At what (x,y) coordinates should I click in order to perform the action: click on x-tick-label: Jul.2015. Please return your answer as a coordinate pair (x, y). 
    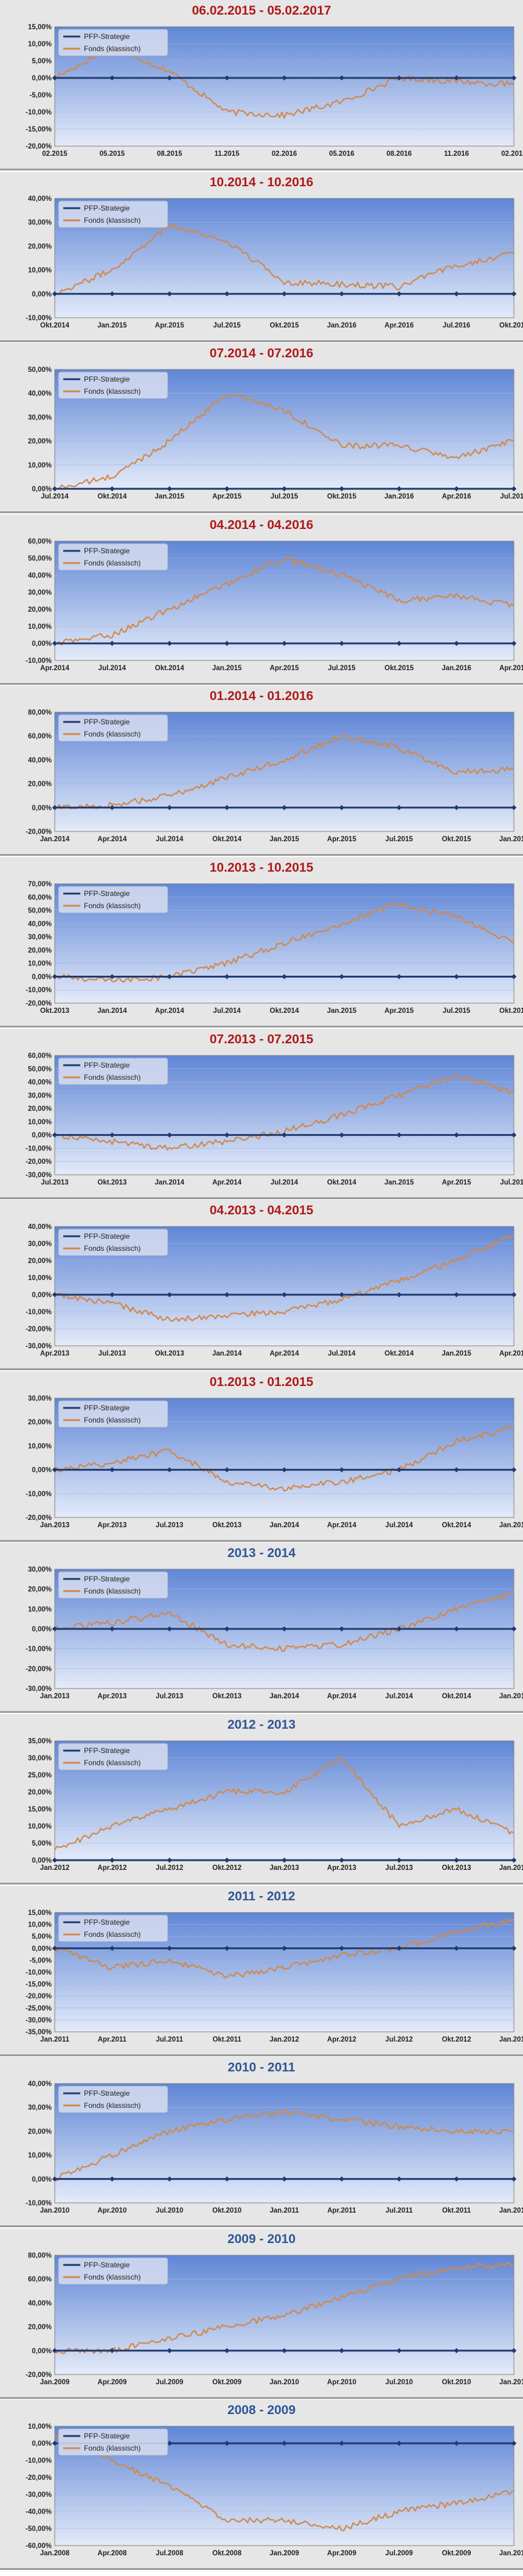
    Looking at the image, I should click on (400, 839).